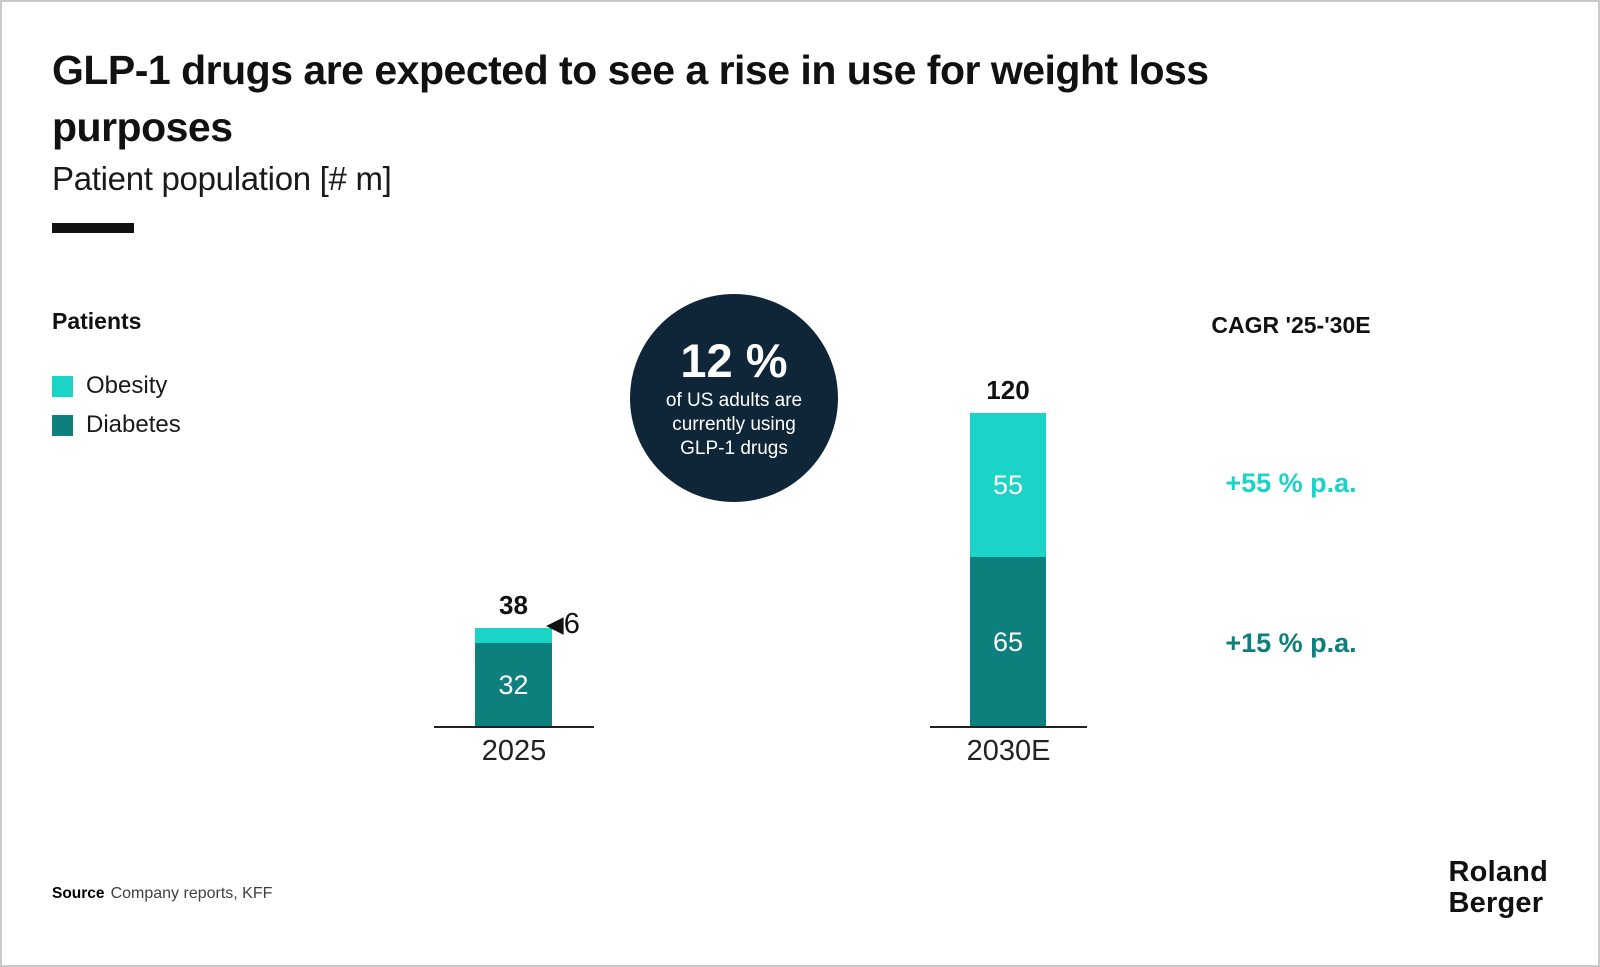  I want to click on obesity-swatch-icon, so click(62, 386).